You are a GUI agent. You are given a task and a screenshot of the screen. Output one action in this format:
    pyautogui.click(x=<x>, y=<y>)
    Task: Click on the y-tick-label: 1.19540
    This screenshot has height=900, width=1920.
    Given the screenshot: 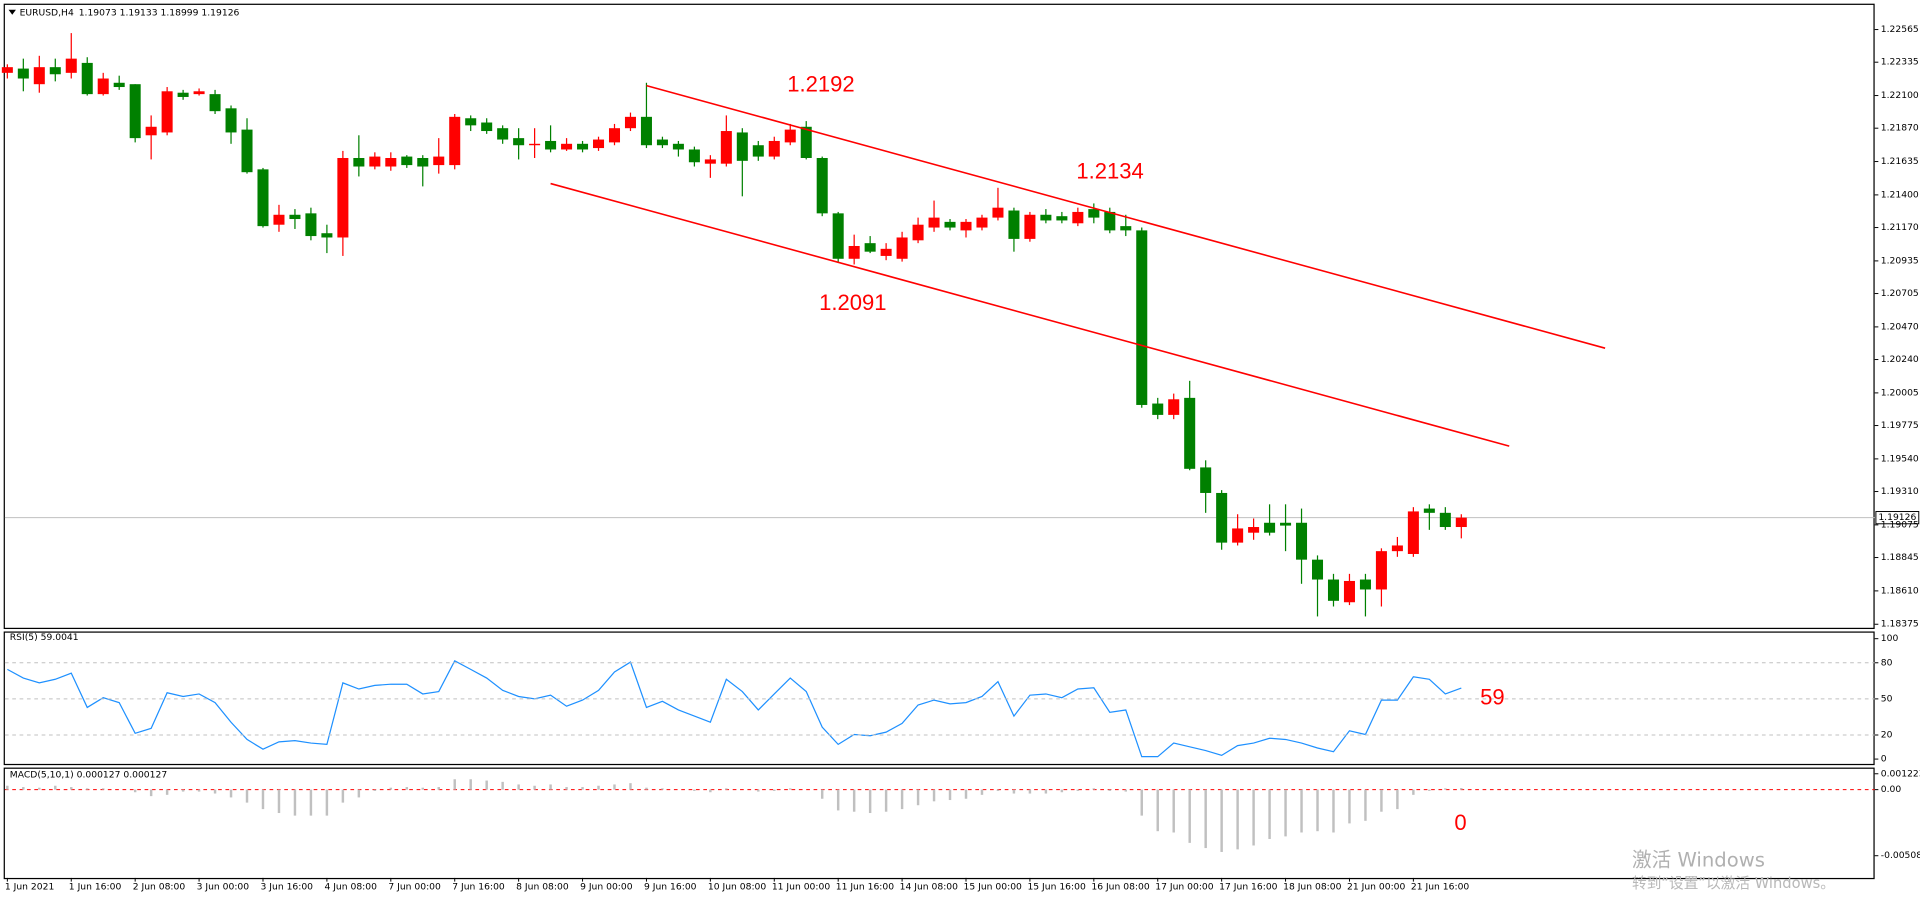 What is the action you would take?
    pyautogui.click(x=1900, y=458)
    